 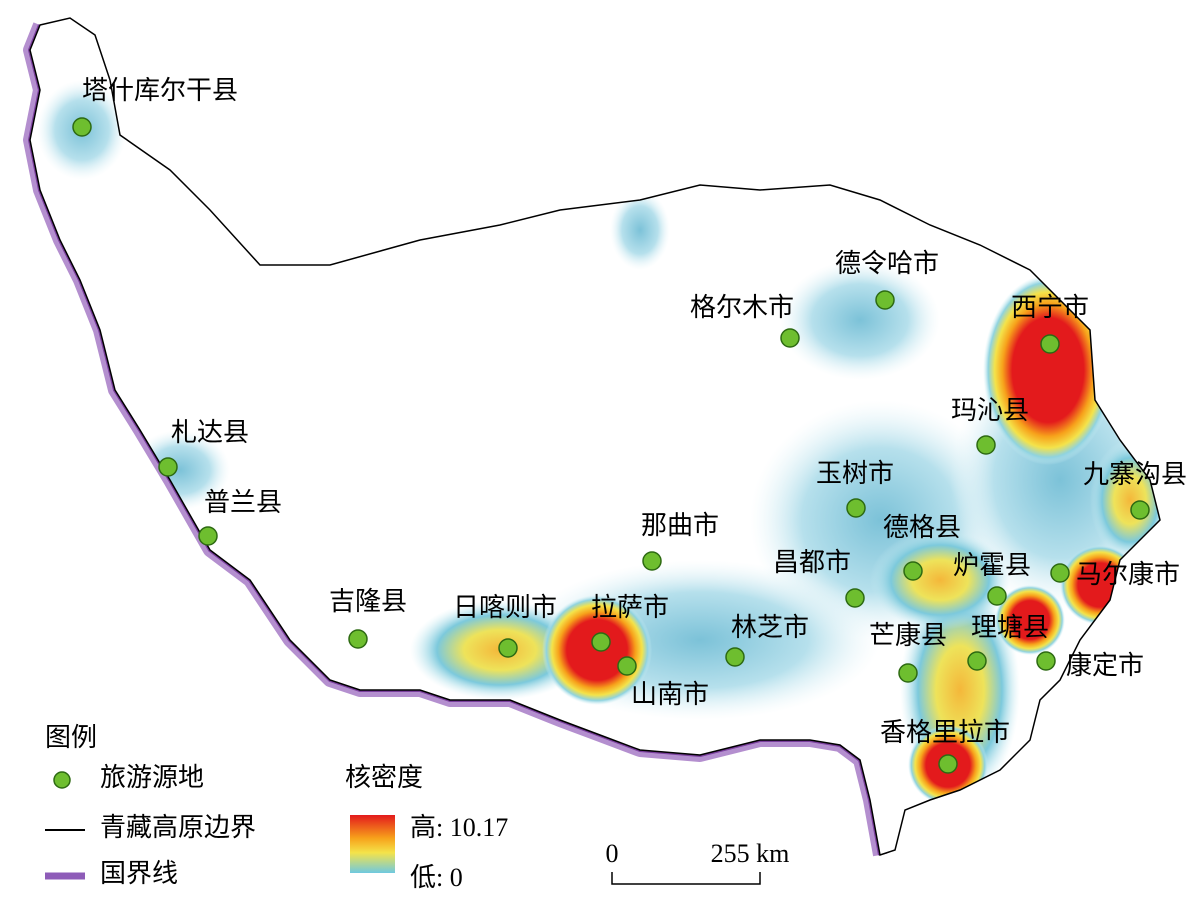 What do you see at coordinates (1128, 574) in the screenshot?
I see `place-label: 马尔康市` at bounding box center [1128, 574].